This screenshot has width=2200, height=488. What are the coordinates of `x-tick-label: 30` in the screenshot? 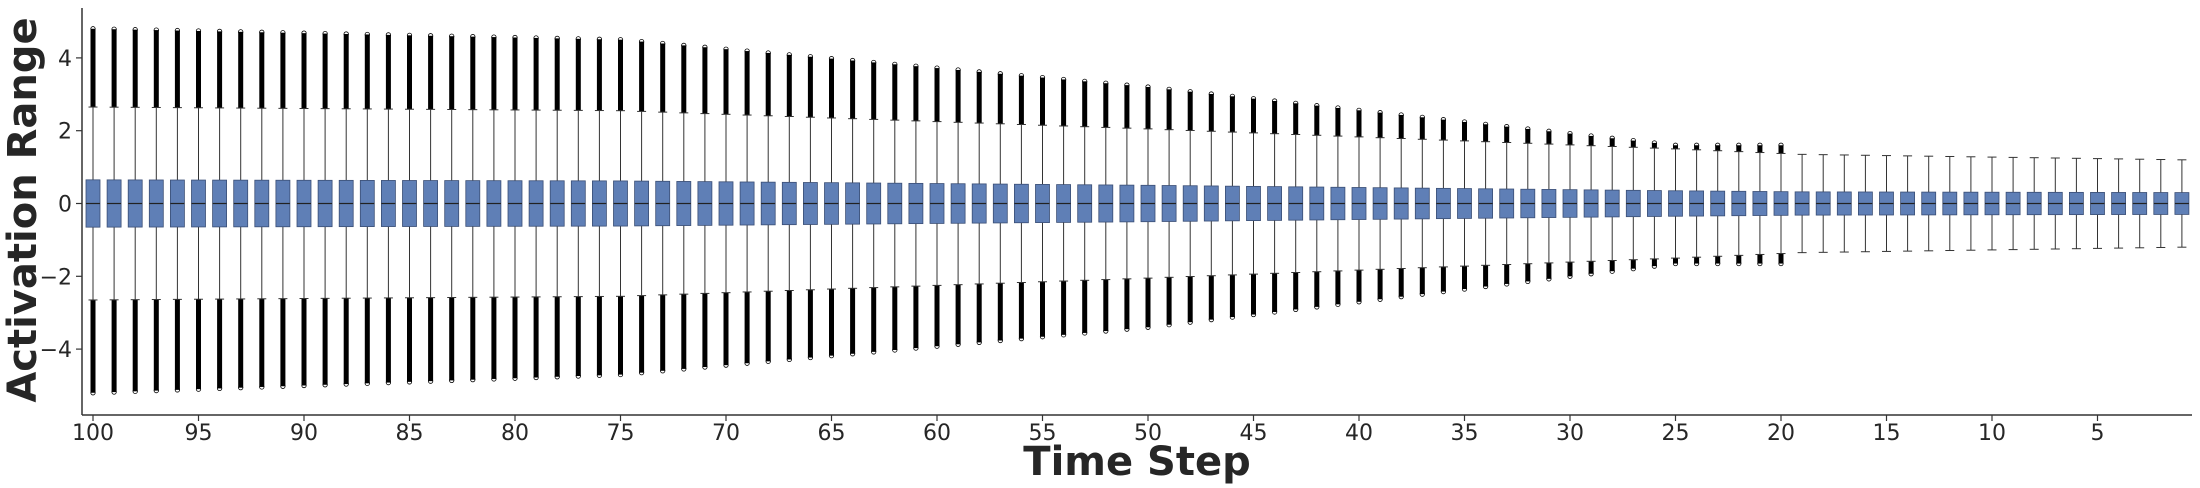 It's located at (1570, 433).